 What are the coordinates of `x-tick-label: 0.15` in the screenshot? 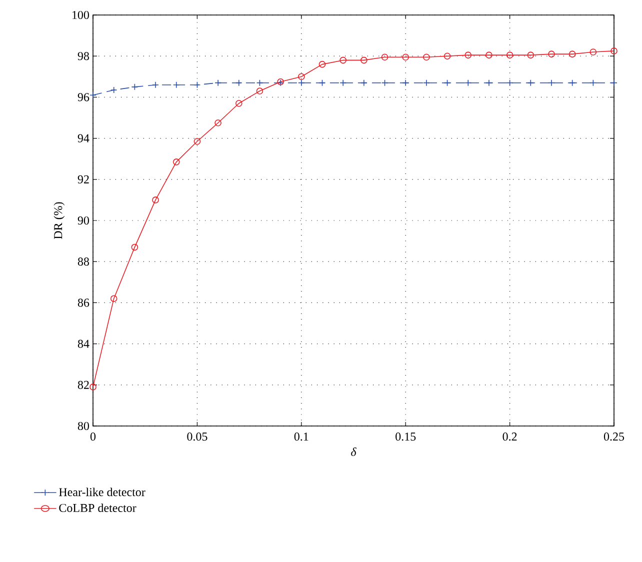 It's located at (406, 436).